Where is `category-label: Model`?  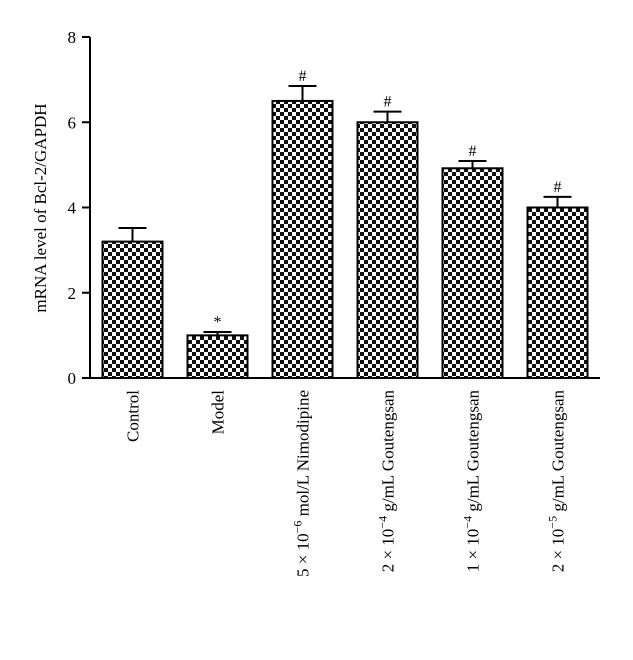 category-label: Model is located at coordinates (218, 412).